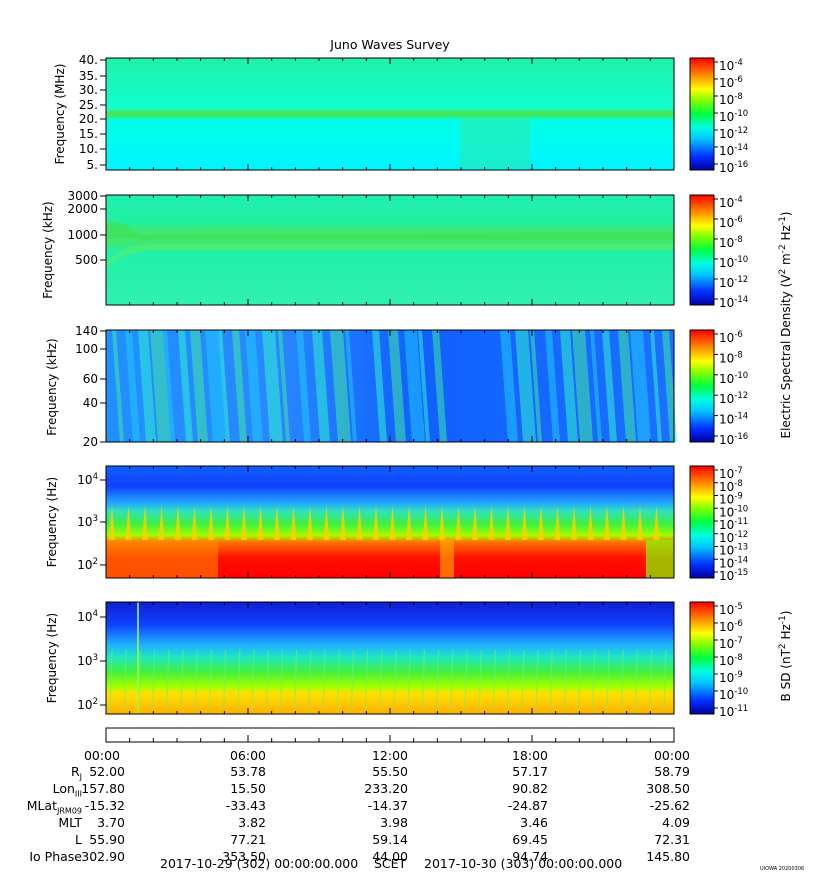 The width and height of the screenshot is (815, 880). Describe the element at coordinates (731, 660) in the screenshot. I see `colorbar-5-tick-label: 10⁻⁸` at that location.